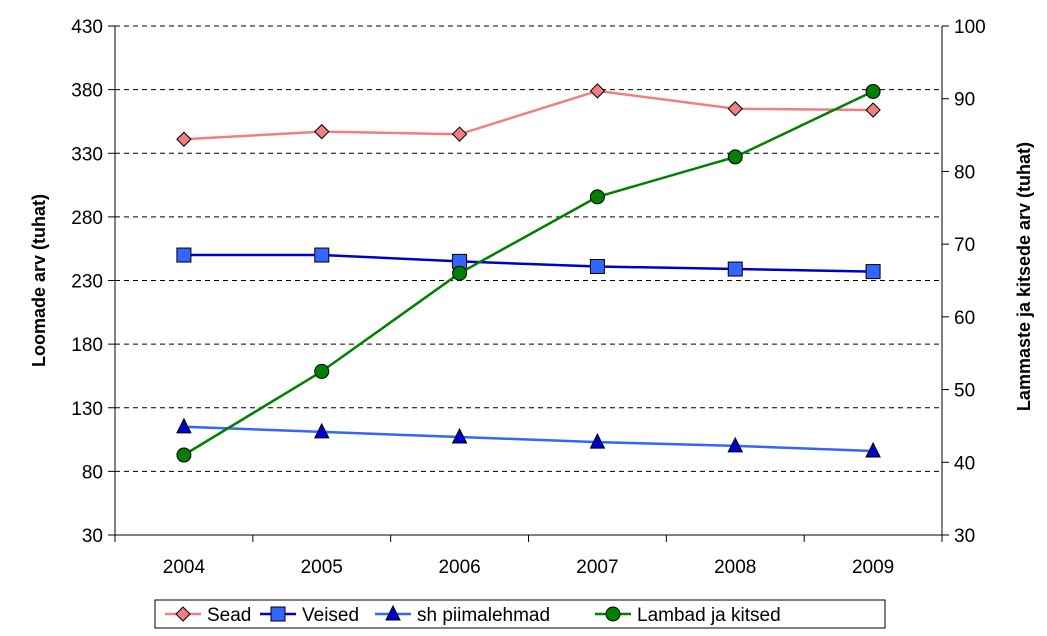 Image resolution: width=1047 pixels, height=636 pixels. What do you see at coordinates (278, 614) in the screenshot?
I see `legend-marker-veised` at bounding box center [278, 614].